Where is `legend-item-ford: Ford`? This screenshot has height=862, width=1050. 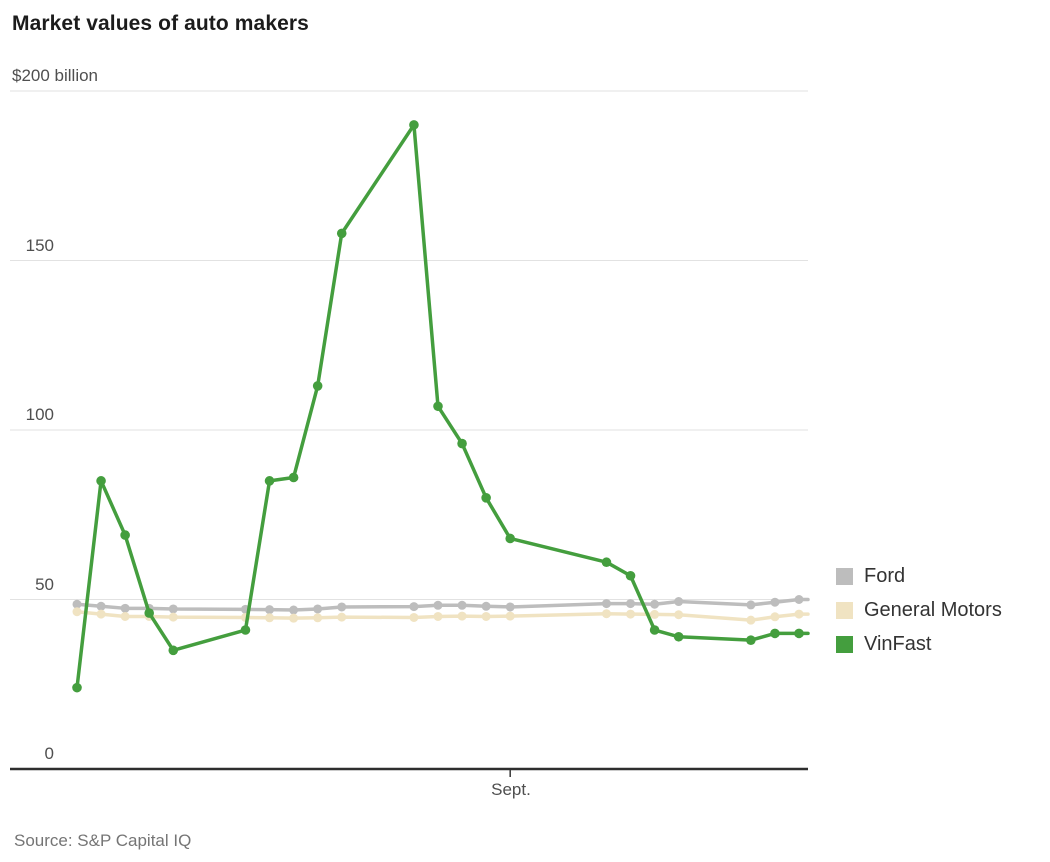 legend-item-ford: Ford is located at coordinates (919, 576).